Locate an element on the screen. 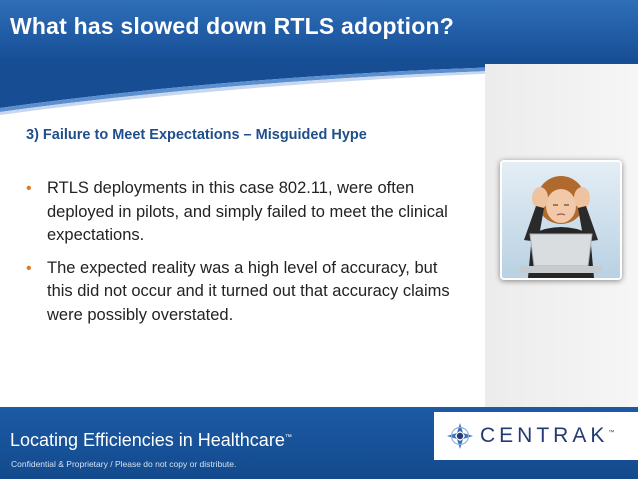  stressed-woman-laptop-photo is located at coordinates (561, 220).